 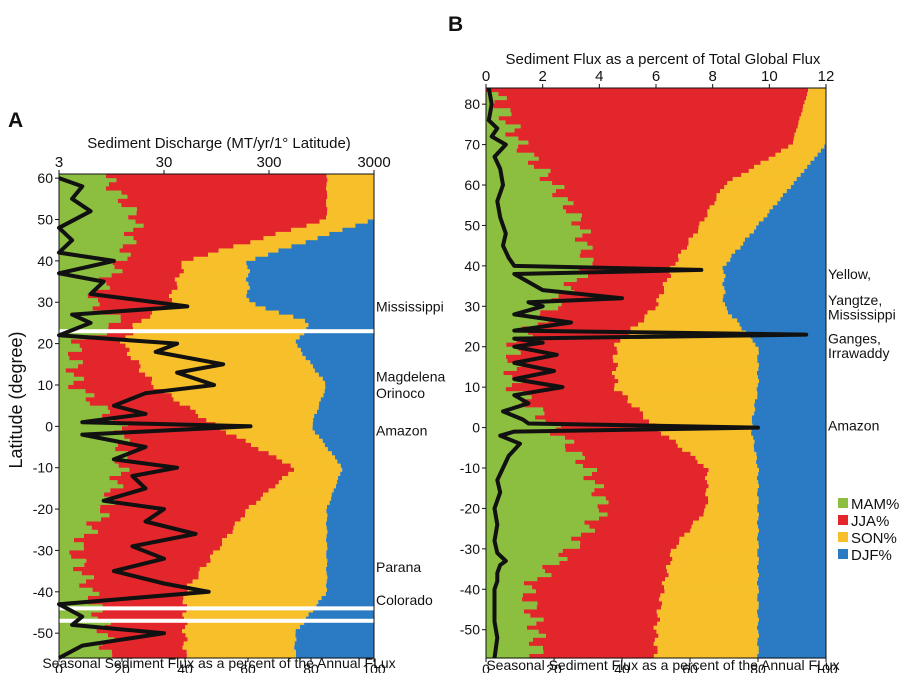 I want to click on river-annotation: Mississippi, so click(x=862, y=314).